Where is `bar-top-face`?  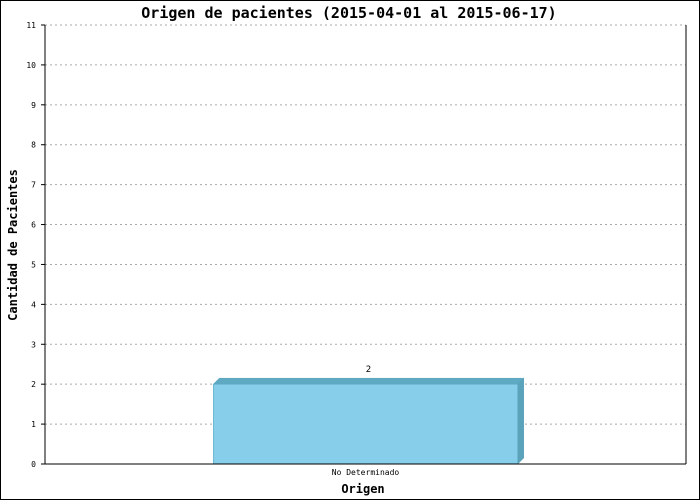 bar-top-face is located at coordinates (368, 381).